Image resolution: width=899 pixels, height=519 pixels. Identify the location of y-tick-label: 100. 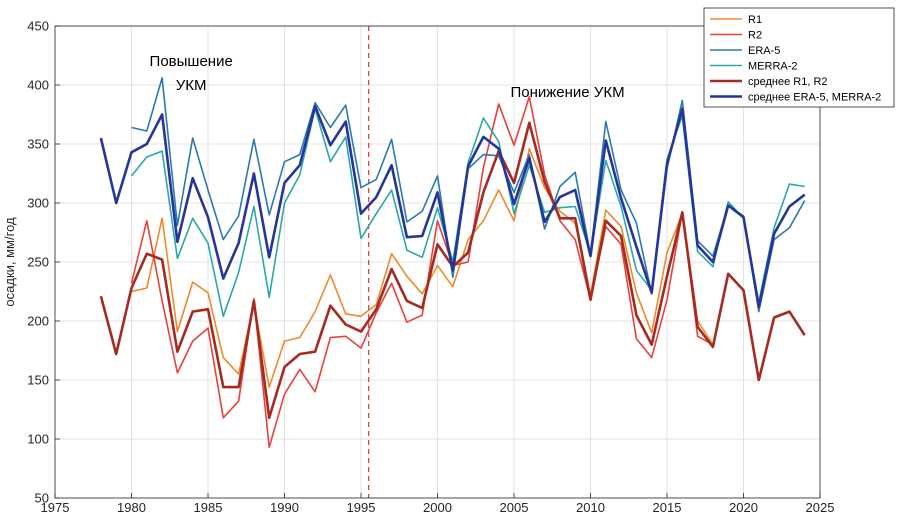
(38, 439).